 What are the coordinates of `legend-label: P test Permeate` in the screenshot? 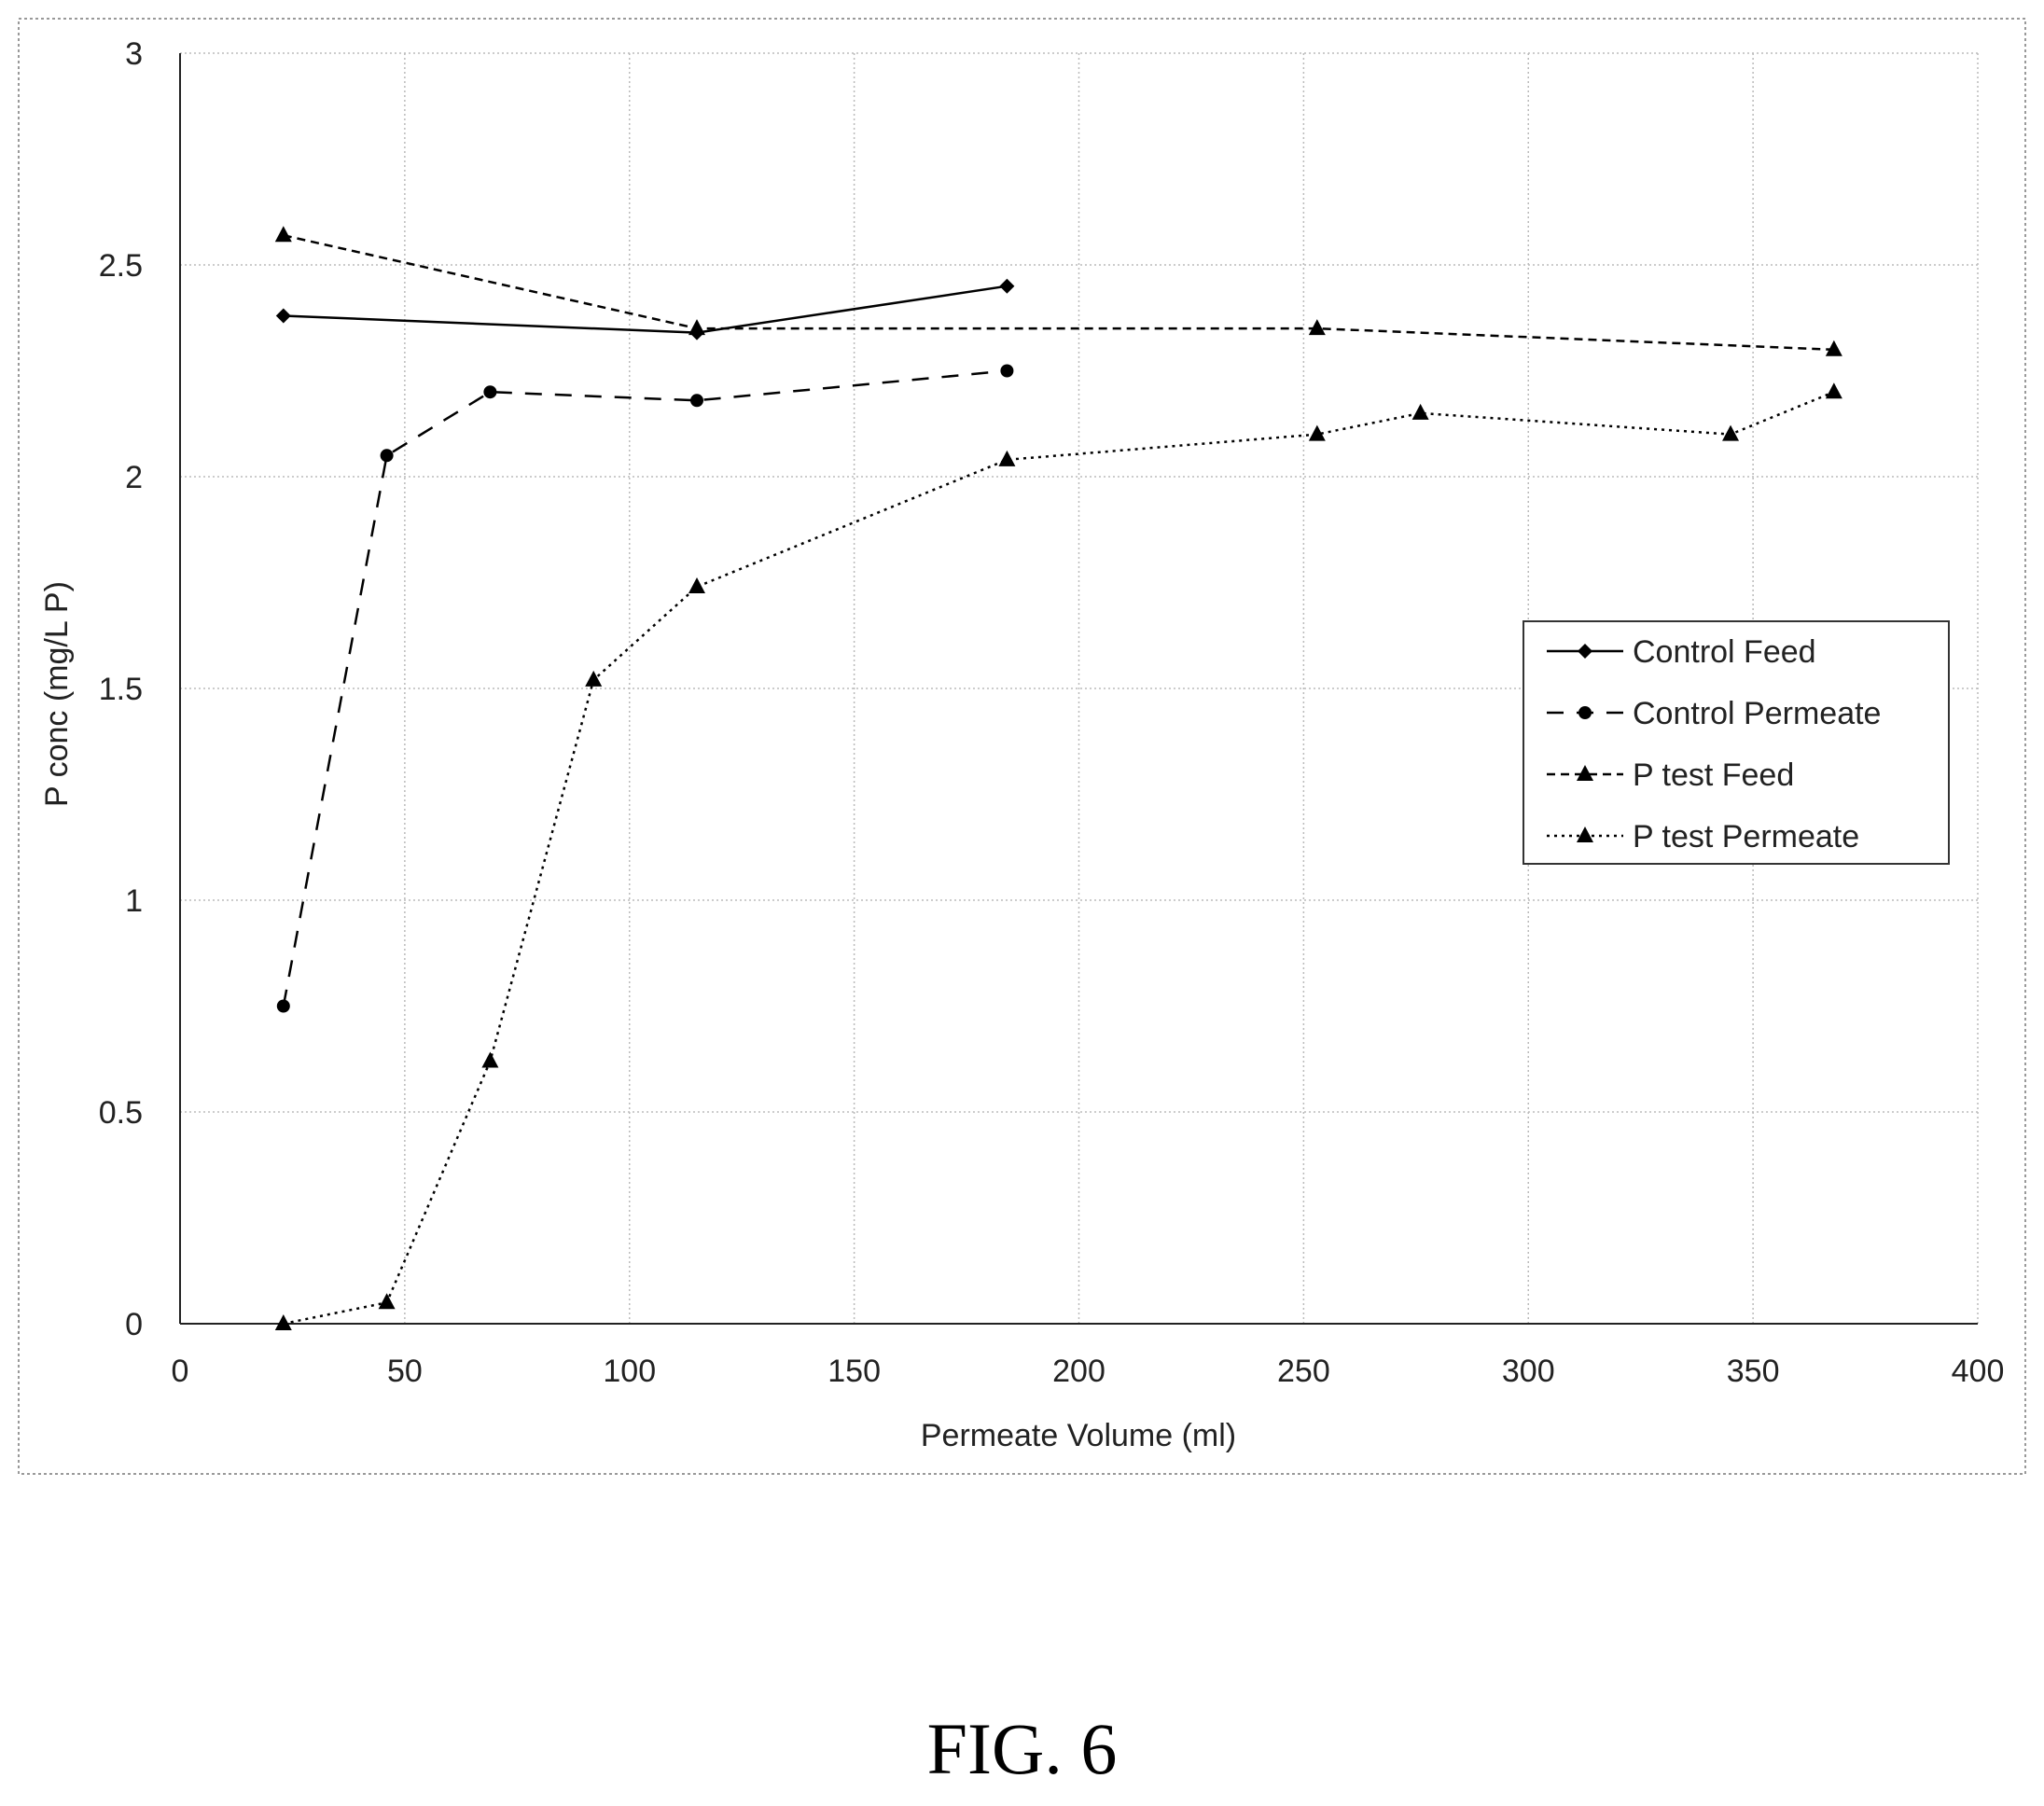 It's located at (1746, 837).